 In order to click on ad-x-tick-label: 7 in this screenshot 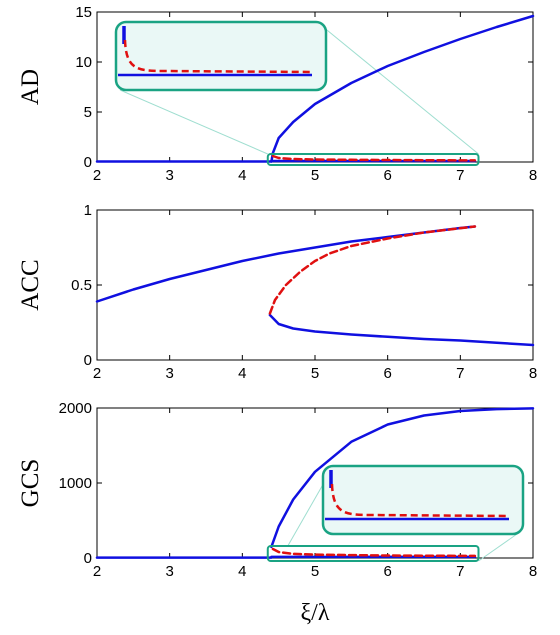, I will do `click(460, 175)`.